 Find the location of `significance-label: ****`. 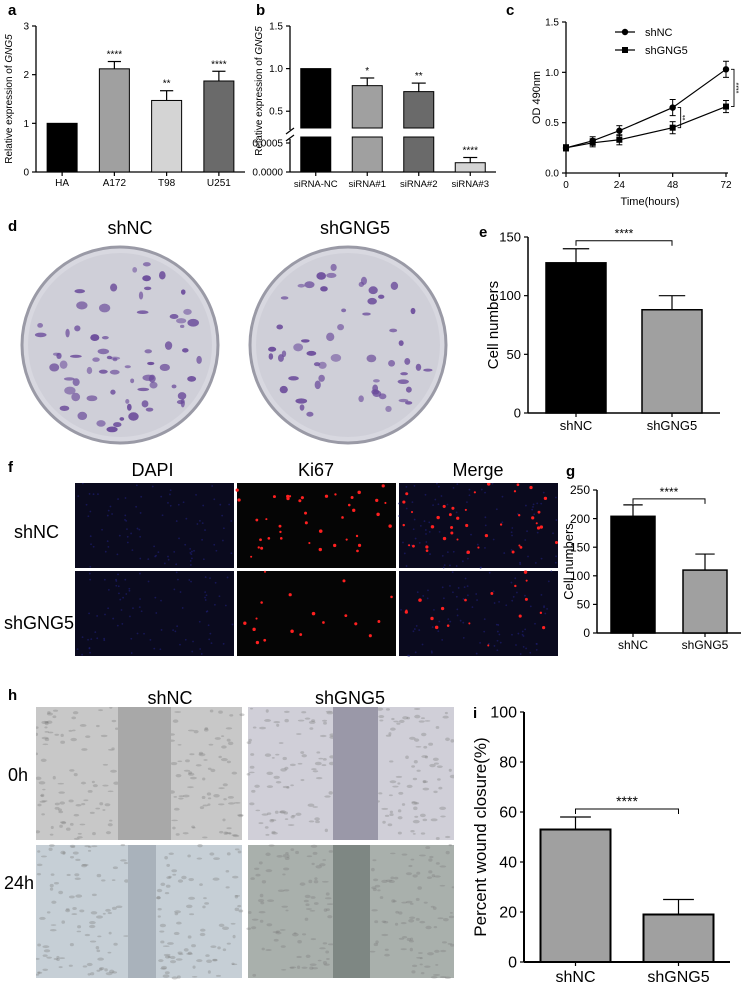

significance-label: **** is located at coordinates (627, 801).